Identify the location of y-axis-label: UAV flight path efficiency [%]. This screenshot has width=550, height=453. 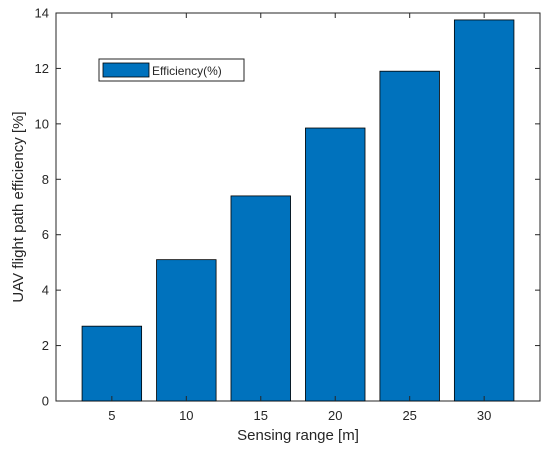
(18, 206).